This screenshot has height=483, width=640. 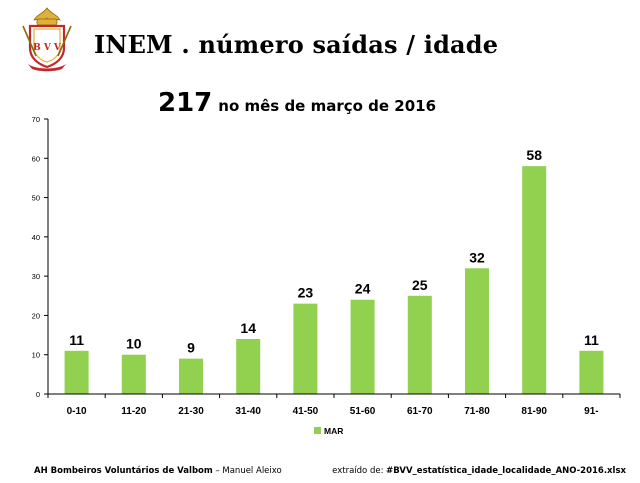 I want to click on y-tick-label: 70, so click(x=36, y=119).